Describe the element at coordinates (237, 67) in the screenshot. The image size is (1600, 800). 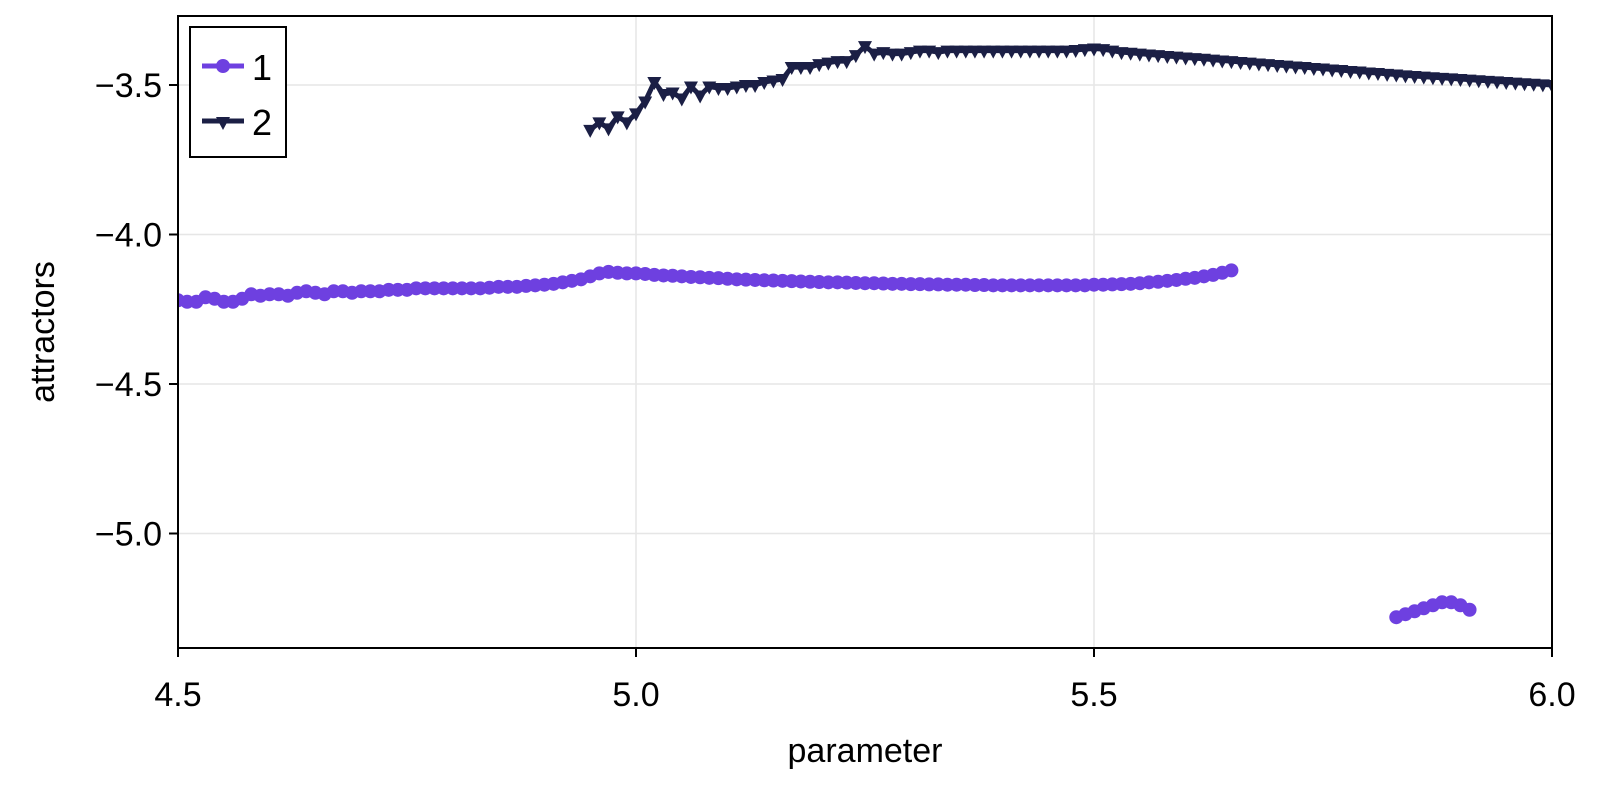
I see `legend-item-1: 1` at that location.